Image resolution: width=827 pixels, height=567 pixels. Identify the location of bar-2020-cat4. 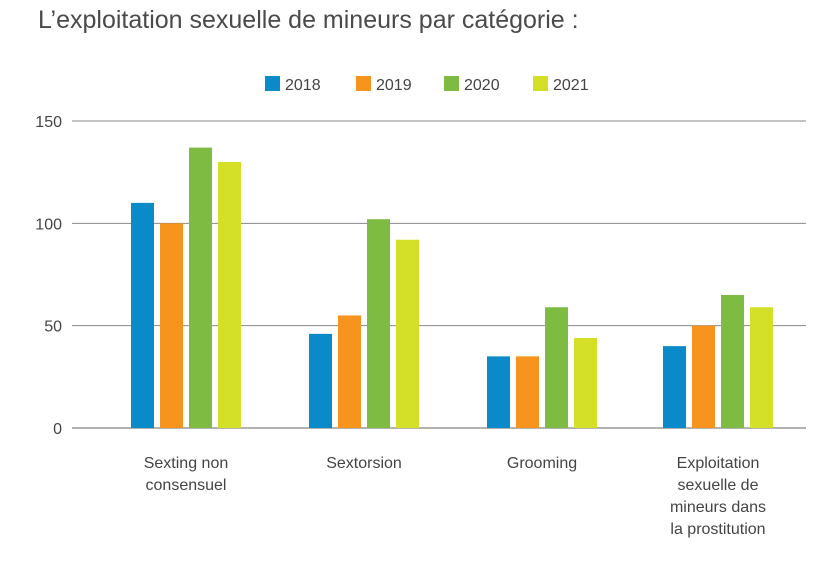
(732, 361).